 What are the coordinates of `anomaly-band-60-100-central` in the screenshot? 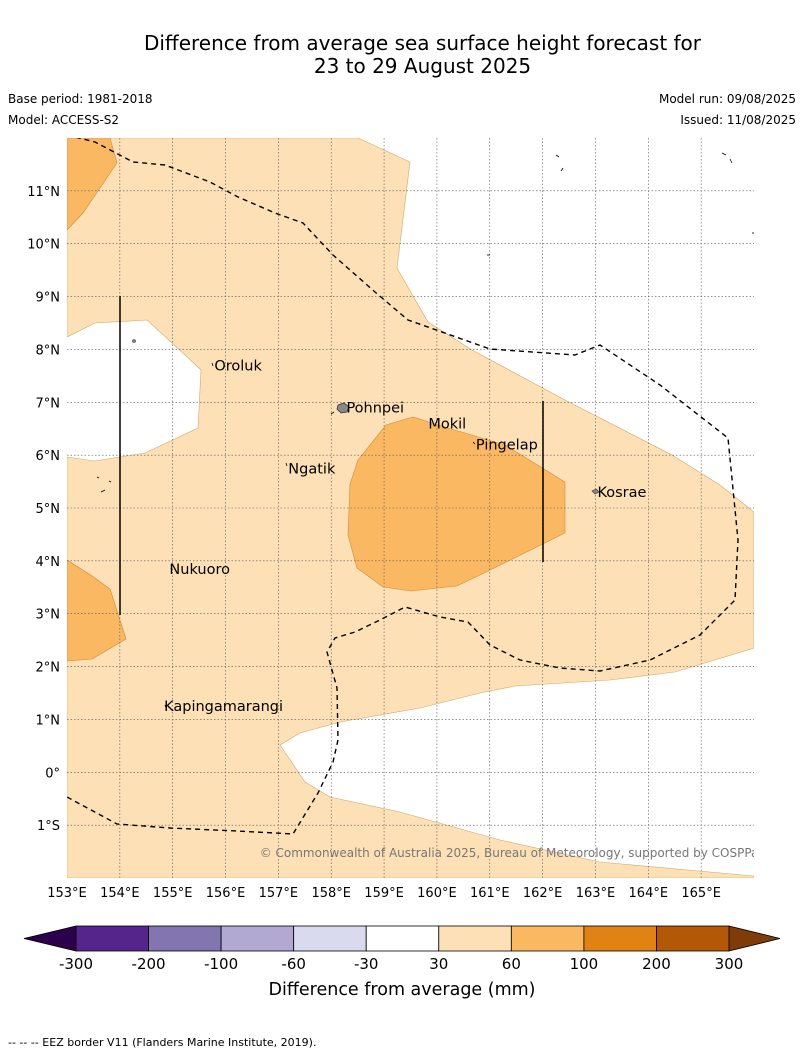 It's located at (456, 504).